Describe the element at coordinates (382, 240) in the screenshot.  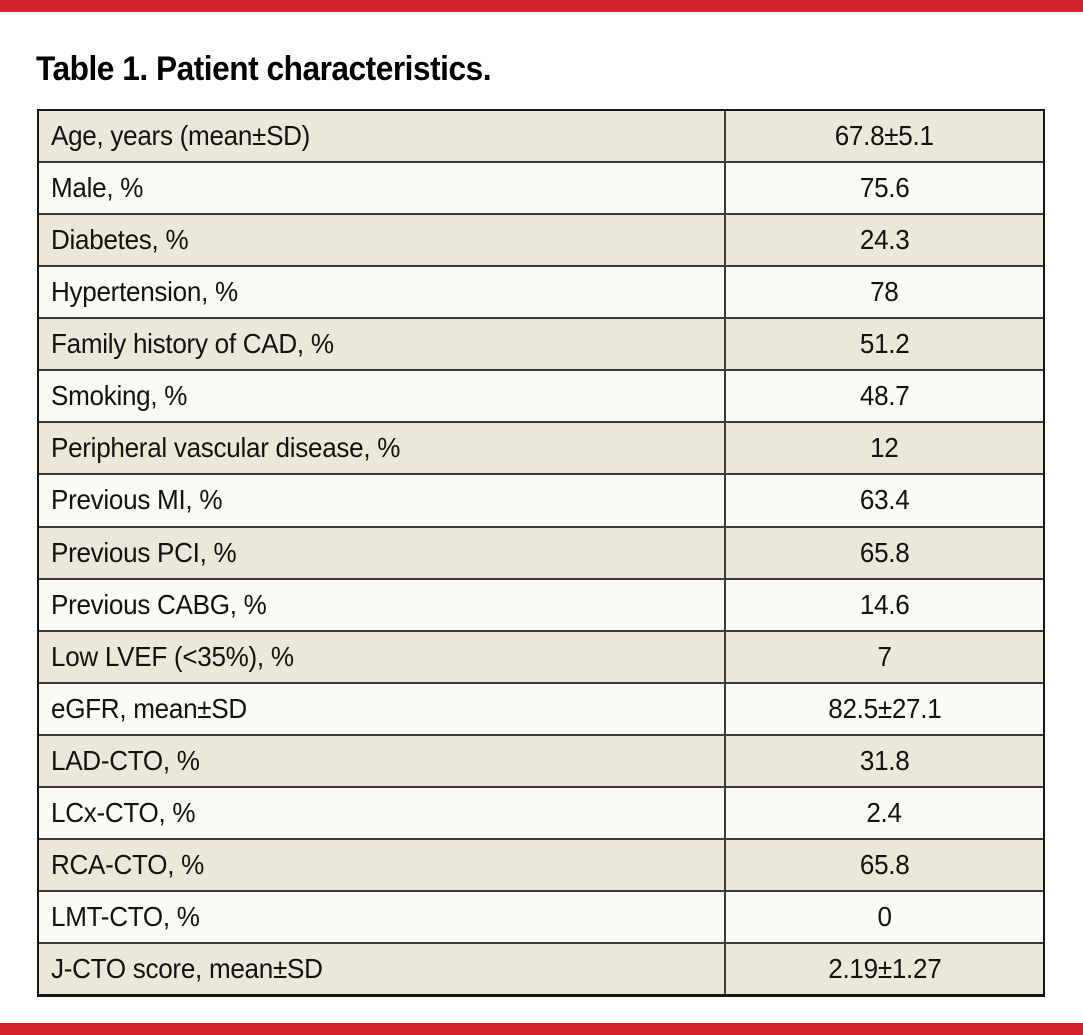
I see `row-label-cell: Diabetes, %` at that location.